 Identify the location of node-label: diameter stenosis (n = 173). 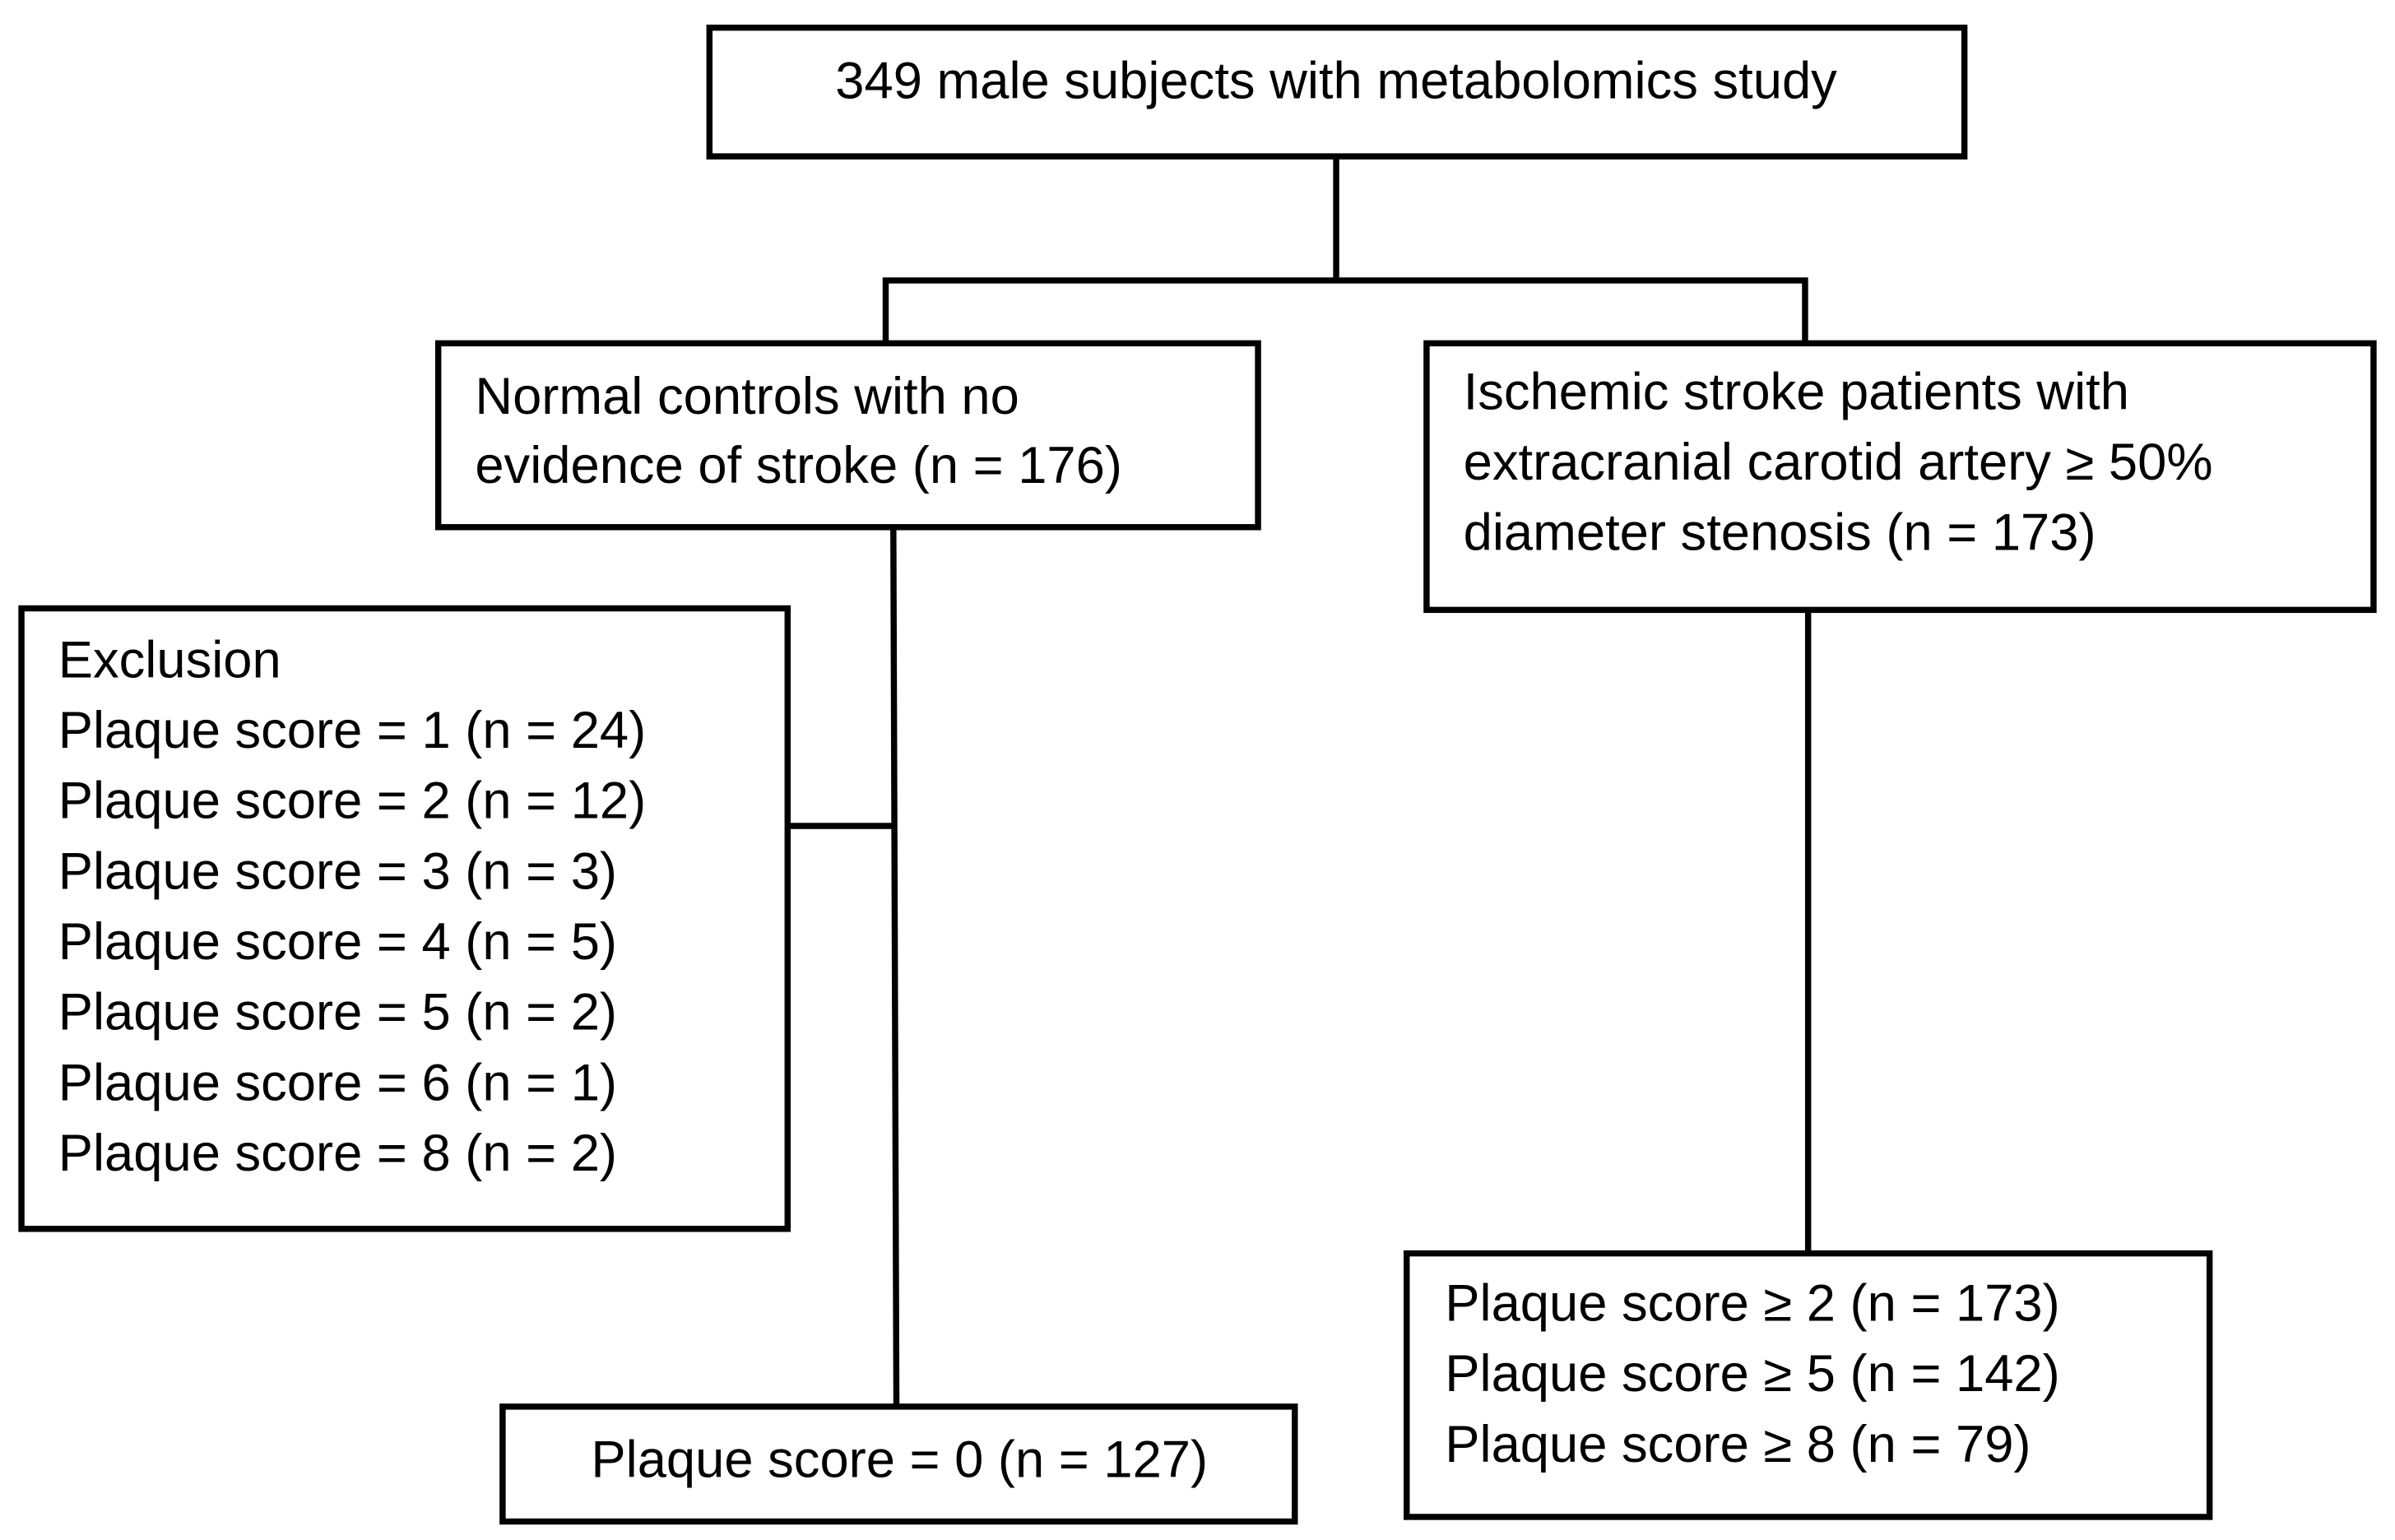
(1780, 533).